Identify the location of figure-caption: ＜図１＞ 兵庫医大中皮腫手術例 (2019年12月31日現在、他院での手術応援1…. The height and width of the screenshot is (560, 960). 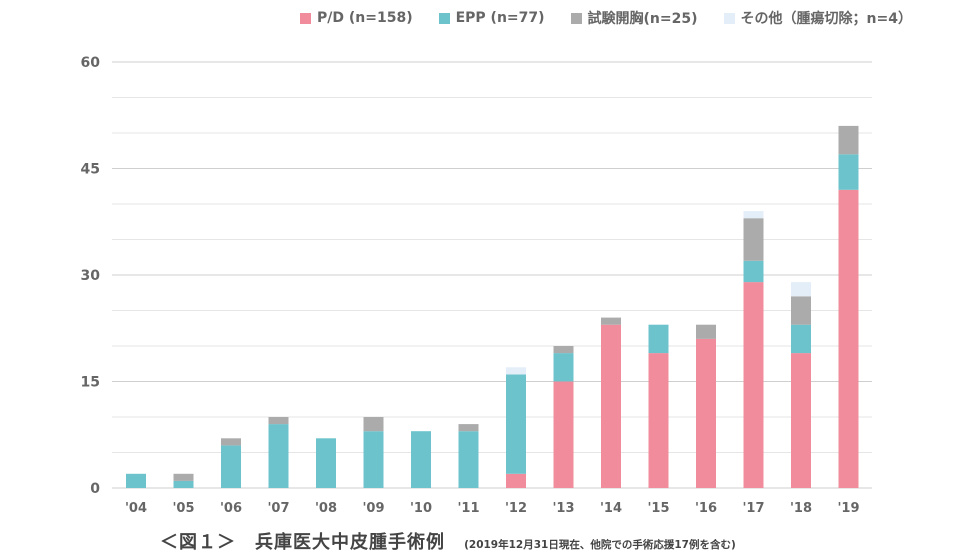
(448, 541).